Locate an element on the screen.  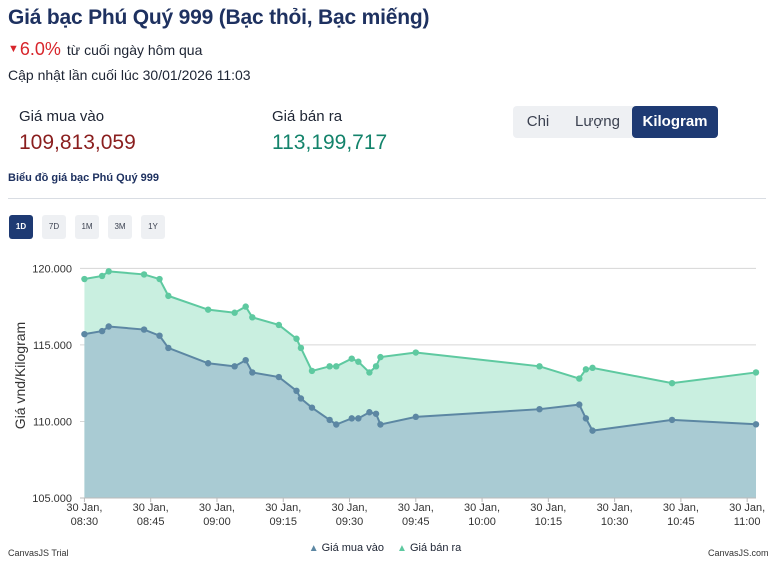
range-tab-1m: 1M is located at coordinates (87, 227).